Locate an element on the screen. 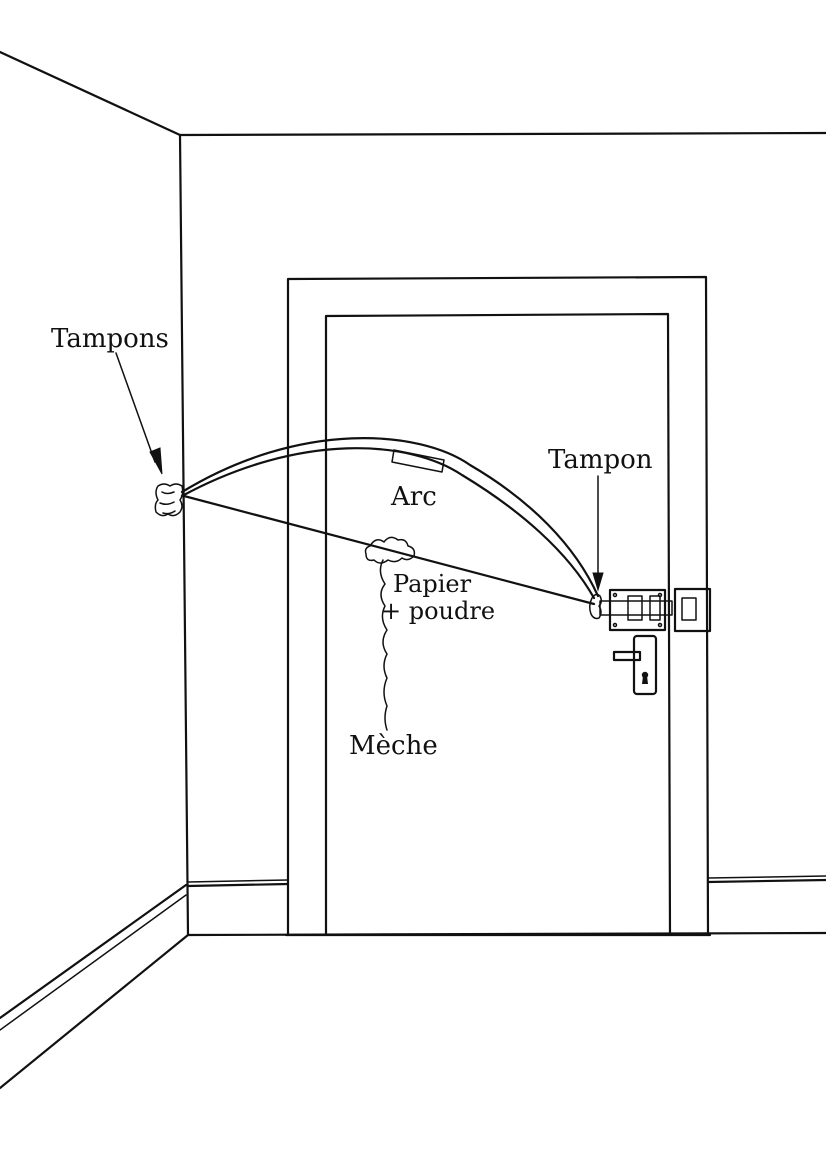 The image size is (826, 1152). bow-arc is located at coordinates (390, 518).